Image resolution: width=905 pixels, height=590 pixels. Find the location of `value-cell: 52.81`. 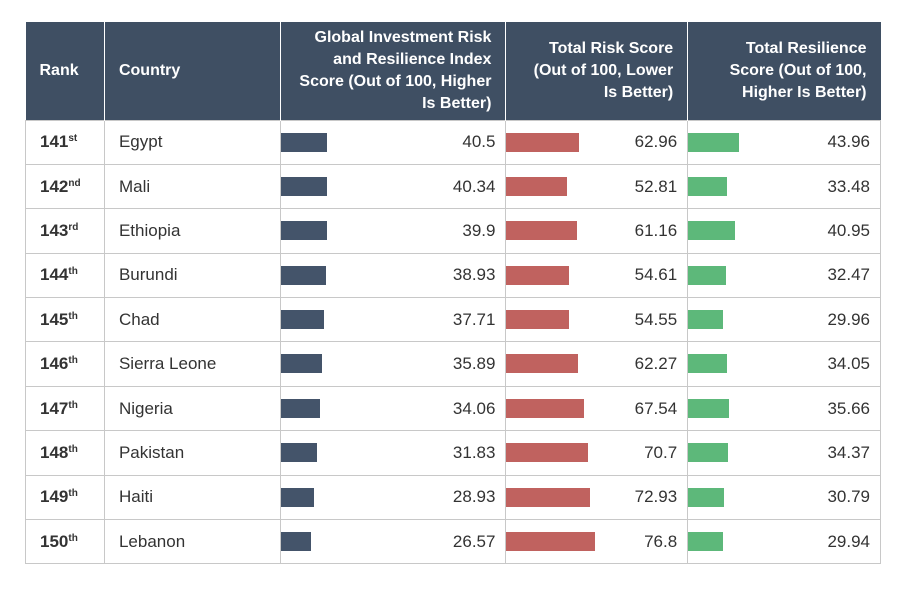

value-cell: 52.81 is located at coordinates (597, 186).